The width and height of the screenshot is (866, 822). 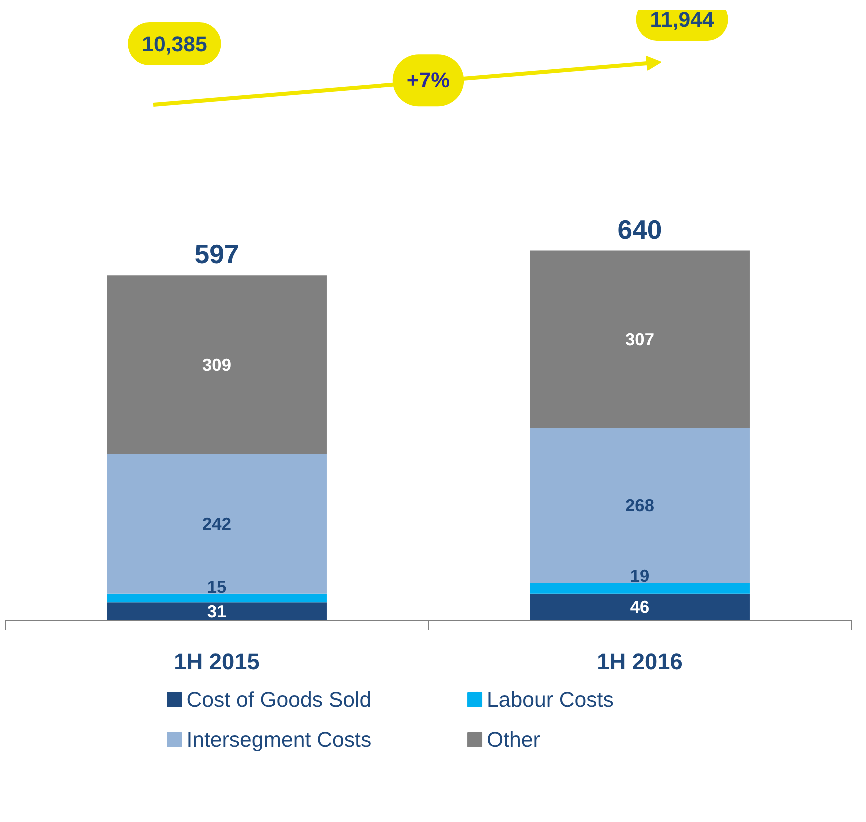 What do you see at coordinates (640, 229) in the screenshot?
I see `total-label: 640` at bounding box center [640, 229].